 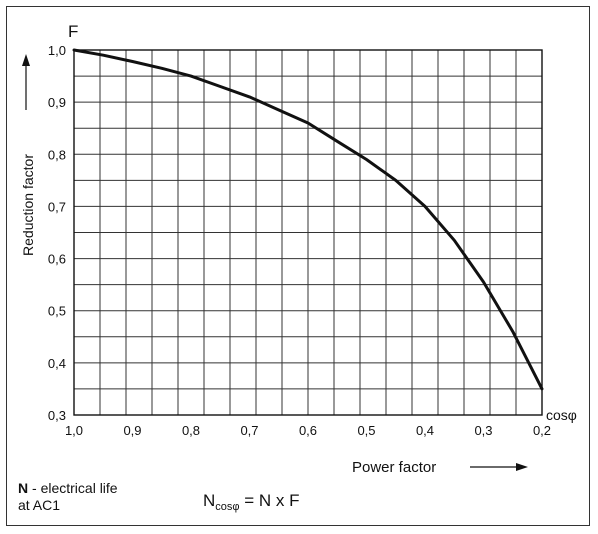 What do you see at coordinates (57, 415) in the screenshot?
I see `y-tick-label: 0,3` at bounding box center [57, 415].